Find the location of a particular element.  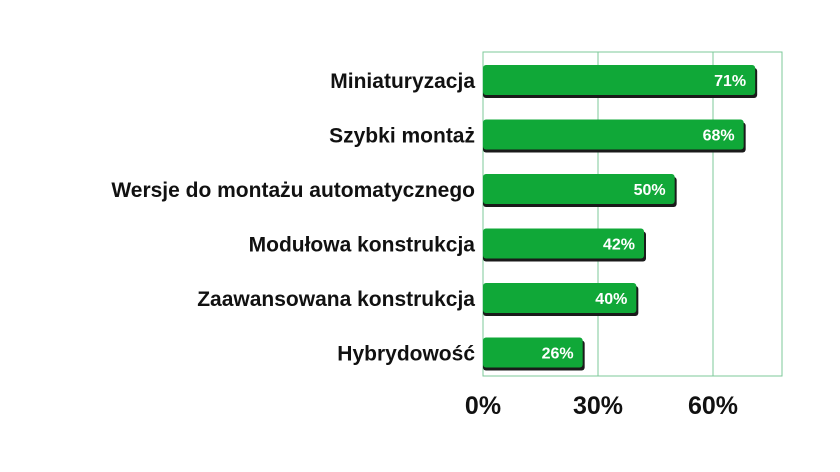

category-label: Zaawansowana konstrukcja is located at coordinates (336, 299).